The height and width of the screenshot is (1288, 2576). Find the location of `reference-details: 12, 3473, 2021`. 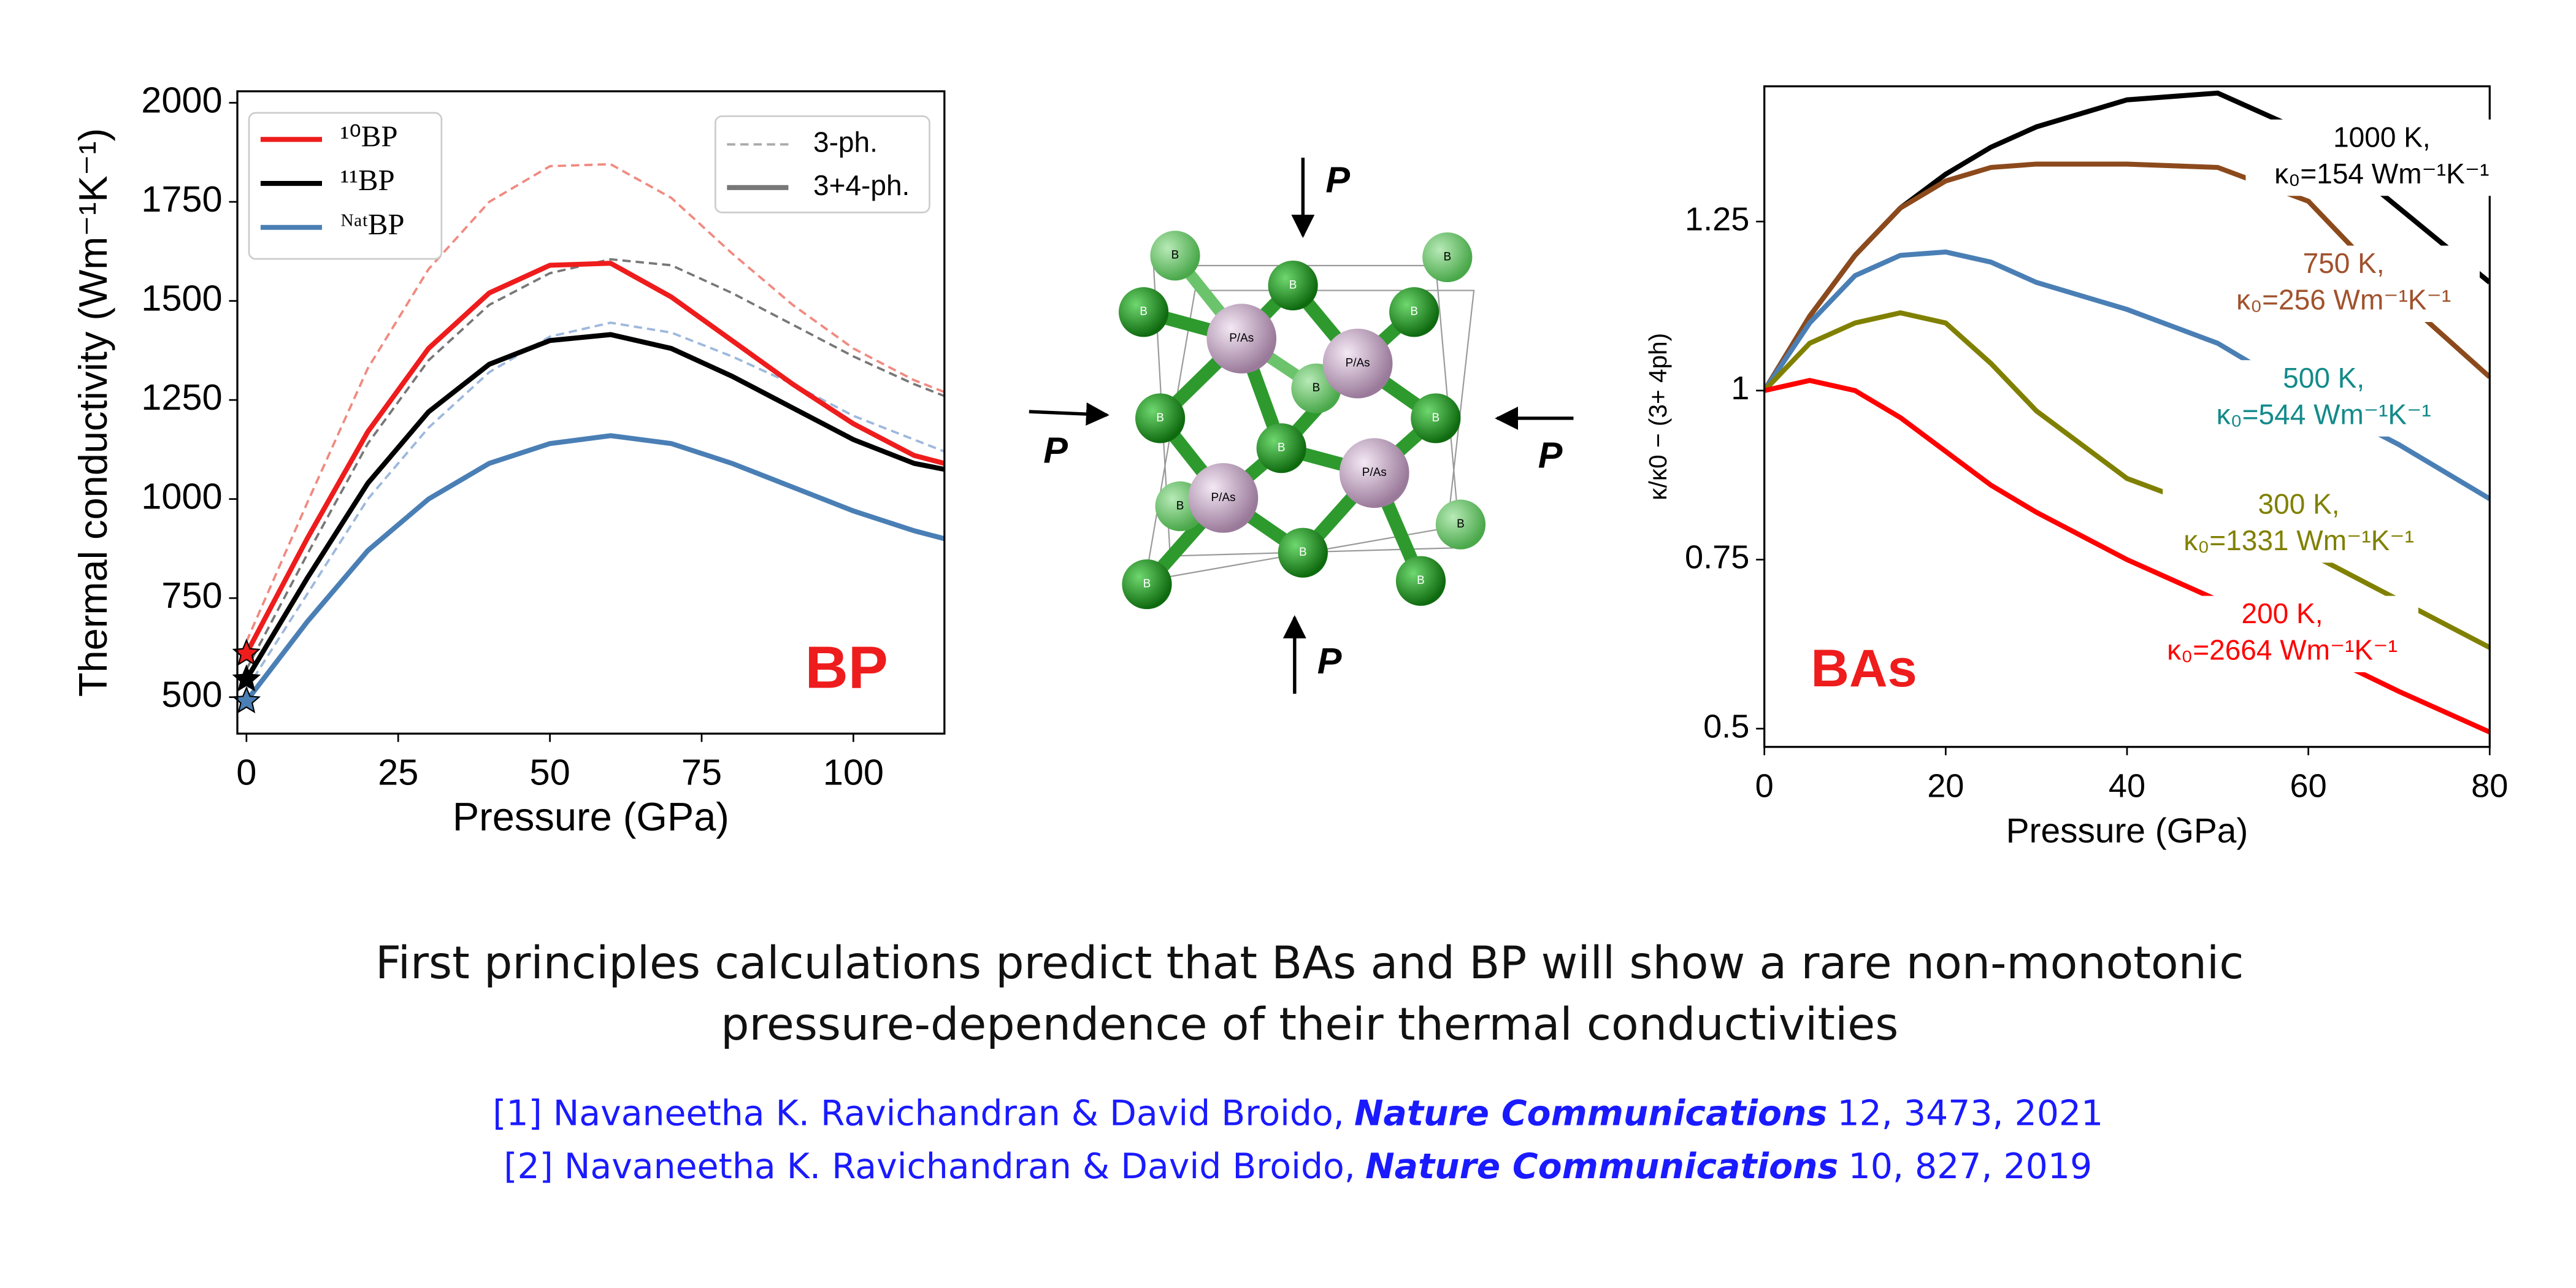

reference-details: 12, 3473, 2021 is located at coordinates (1970, 1113).